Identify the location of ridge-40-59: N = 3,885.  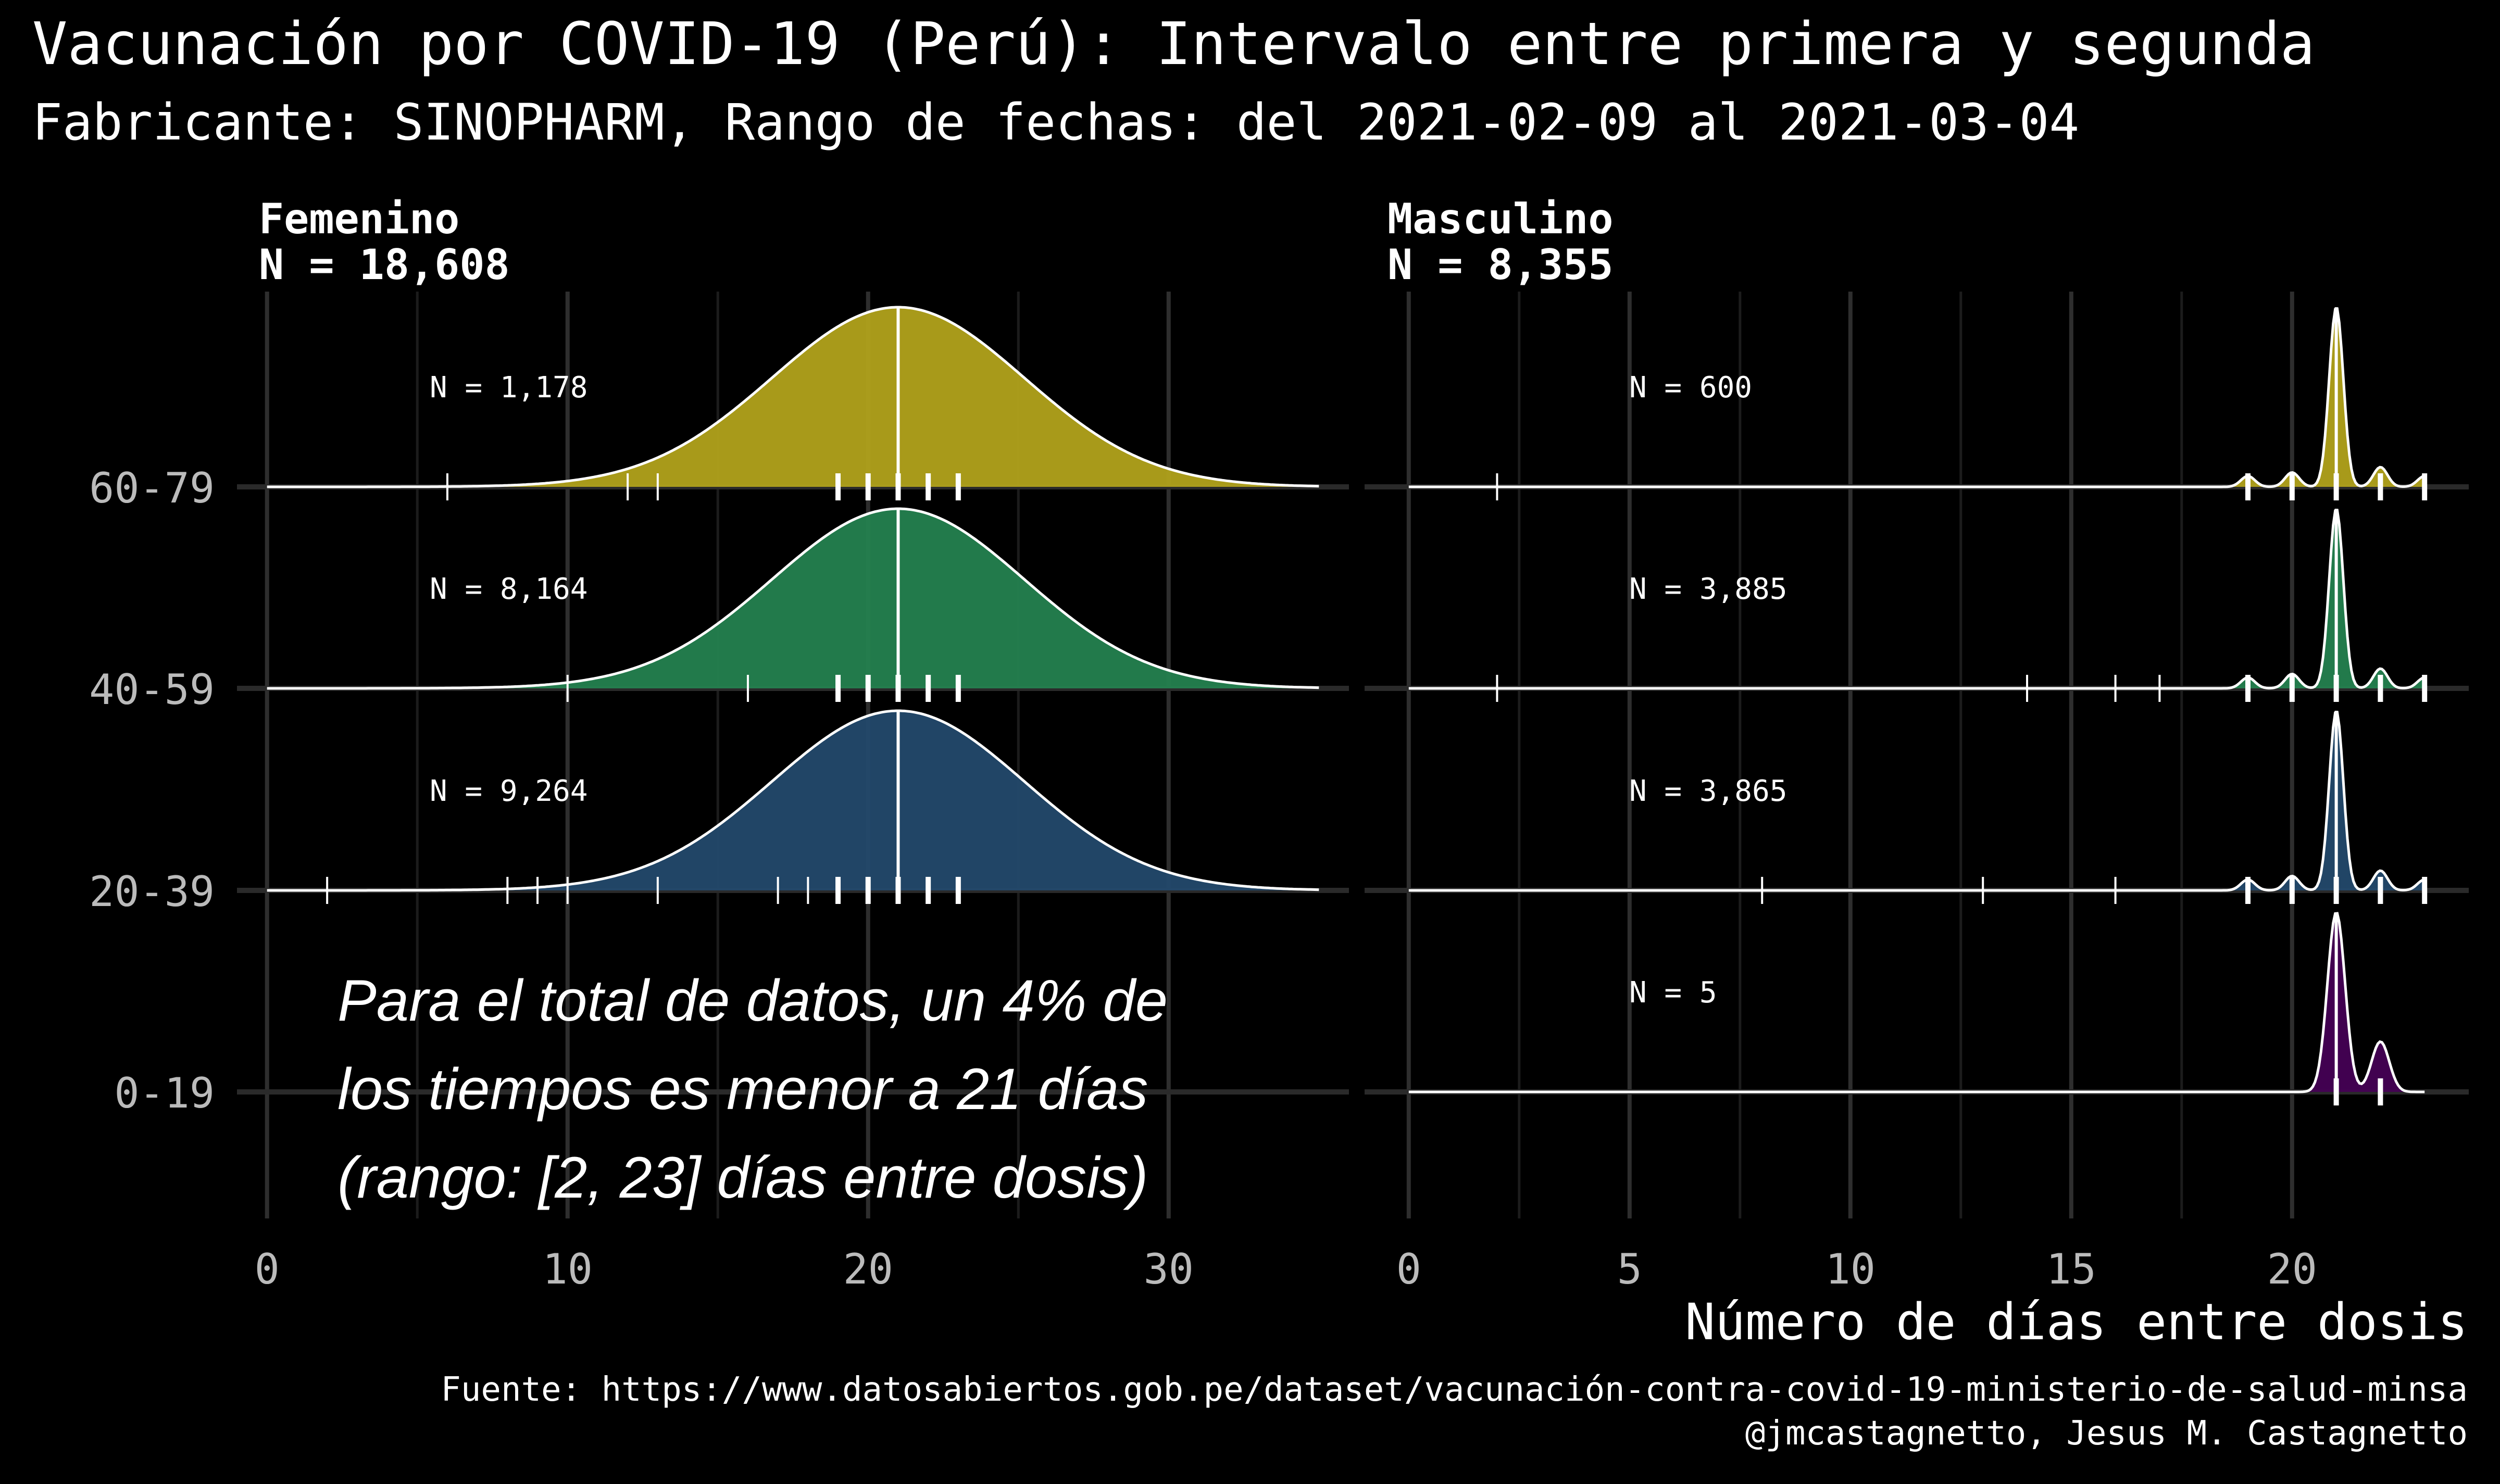
(1918, 605).